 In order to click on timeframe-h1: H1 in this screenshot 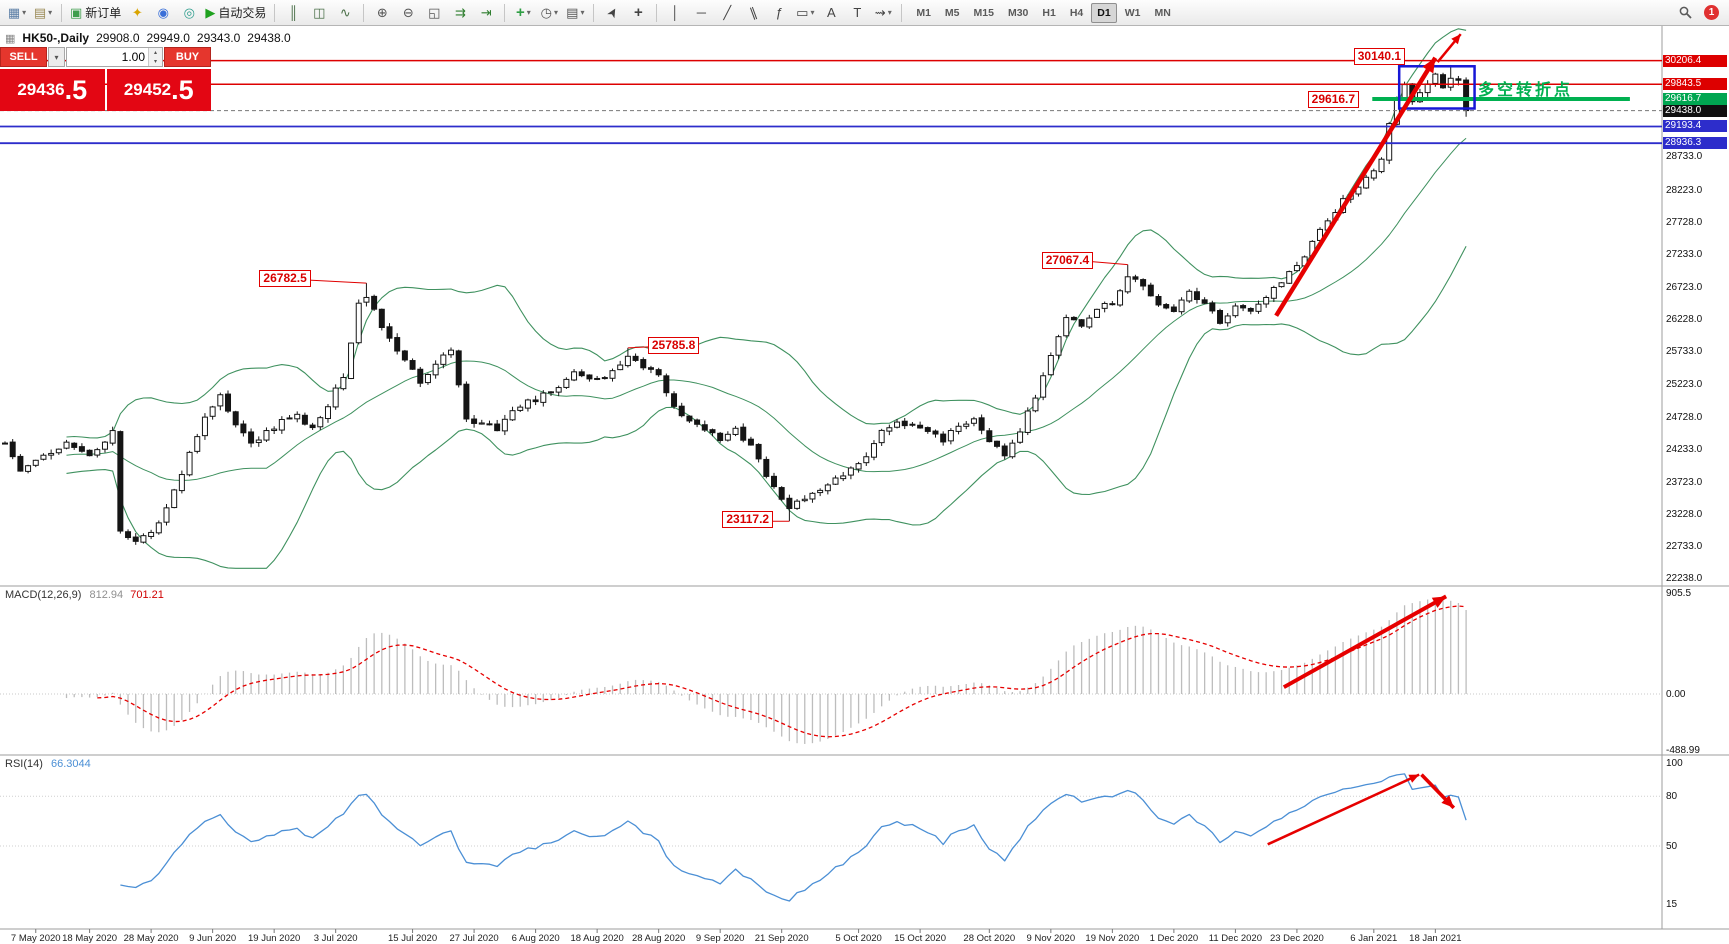, I will do `click(1049, 12)`.